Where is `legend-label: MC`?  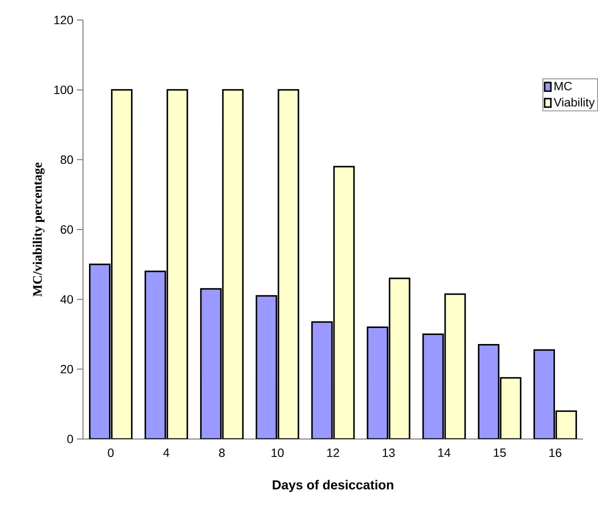
legend-label: MC is located at coordinates (563, 86).